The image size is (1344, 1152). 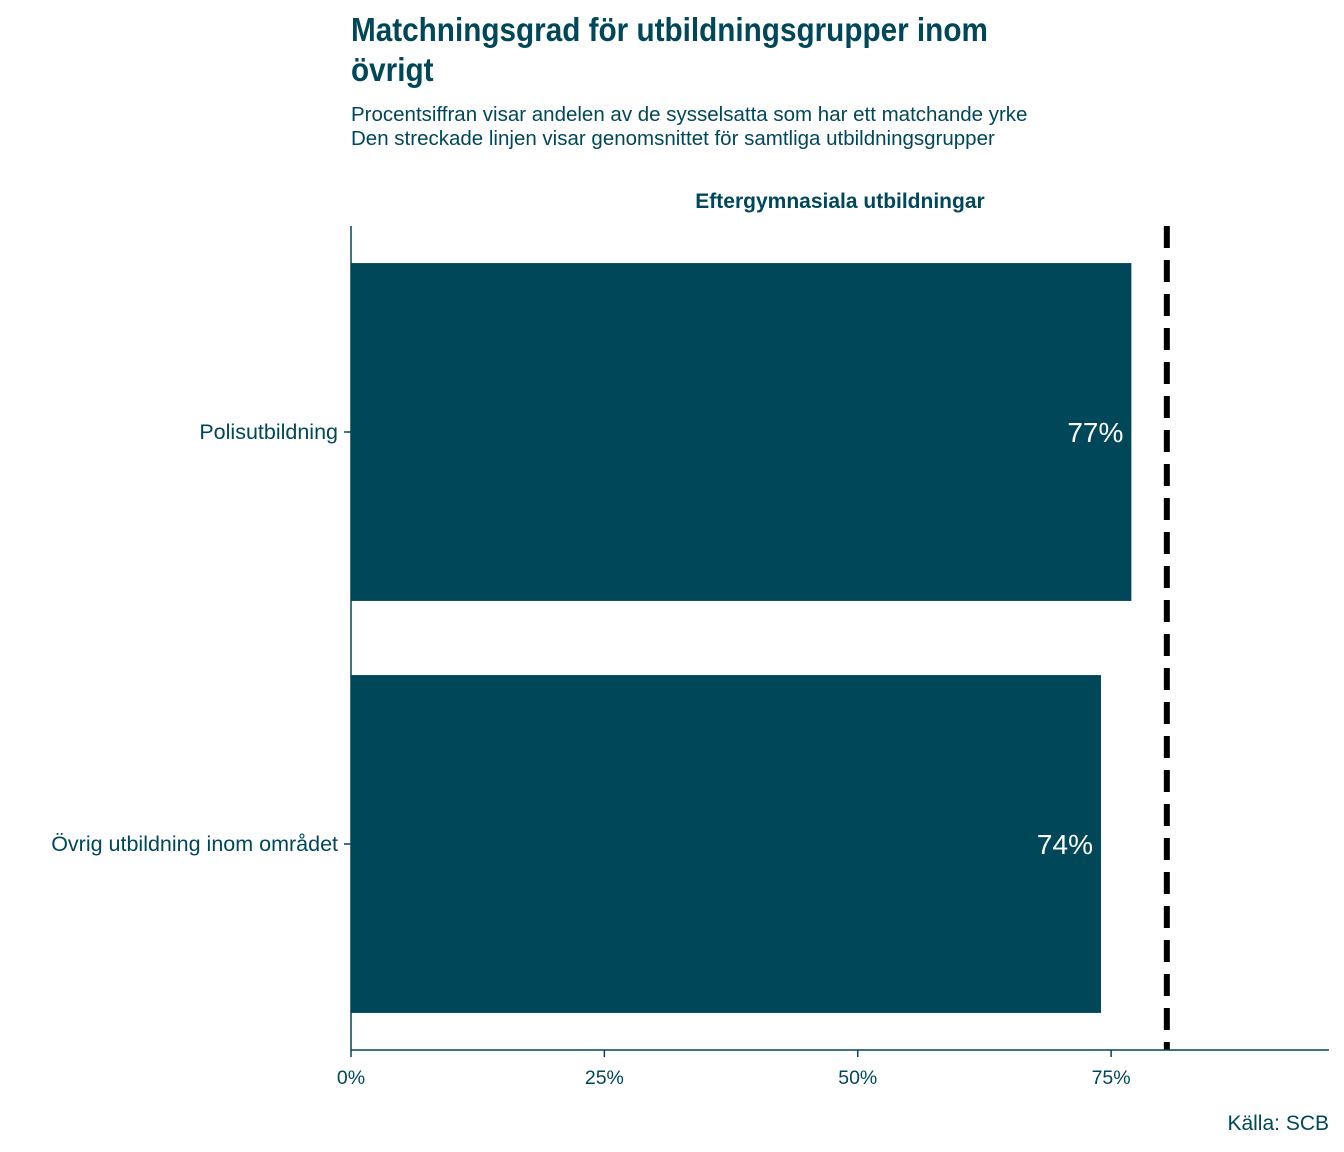 I want to click on category-label-1: Övrig utbildning inom området, so click(x=194, y=844).